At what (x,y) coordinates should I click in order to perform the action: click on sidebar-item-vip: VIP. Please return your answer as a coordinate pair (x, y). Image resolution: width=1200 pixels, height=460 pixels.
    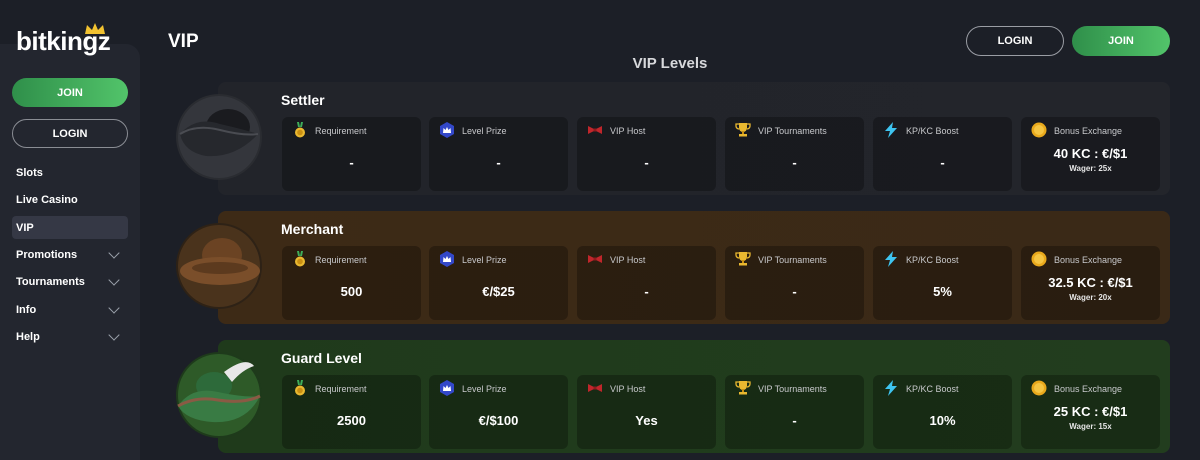
    Looking at the image, I should click on (70, 227).